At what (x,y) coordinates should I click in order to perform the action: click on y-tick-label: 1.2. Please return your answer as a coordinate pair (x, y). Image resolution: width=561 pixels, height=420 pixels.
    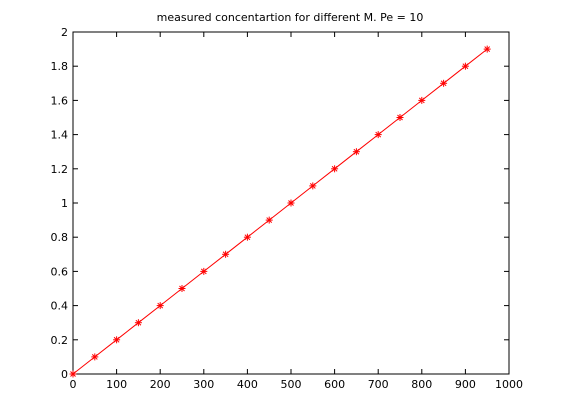
    Looking at the image, I should click on (60, 169).